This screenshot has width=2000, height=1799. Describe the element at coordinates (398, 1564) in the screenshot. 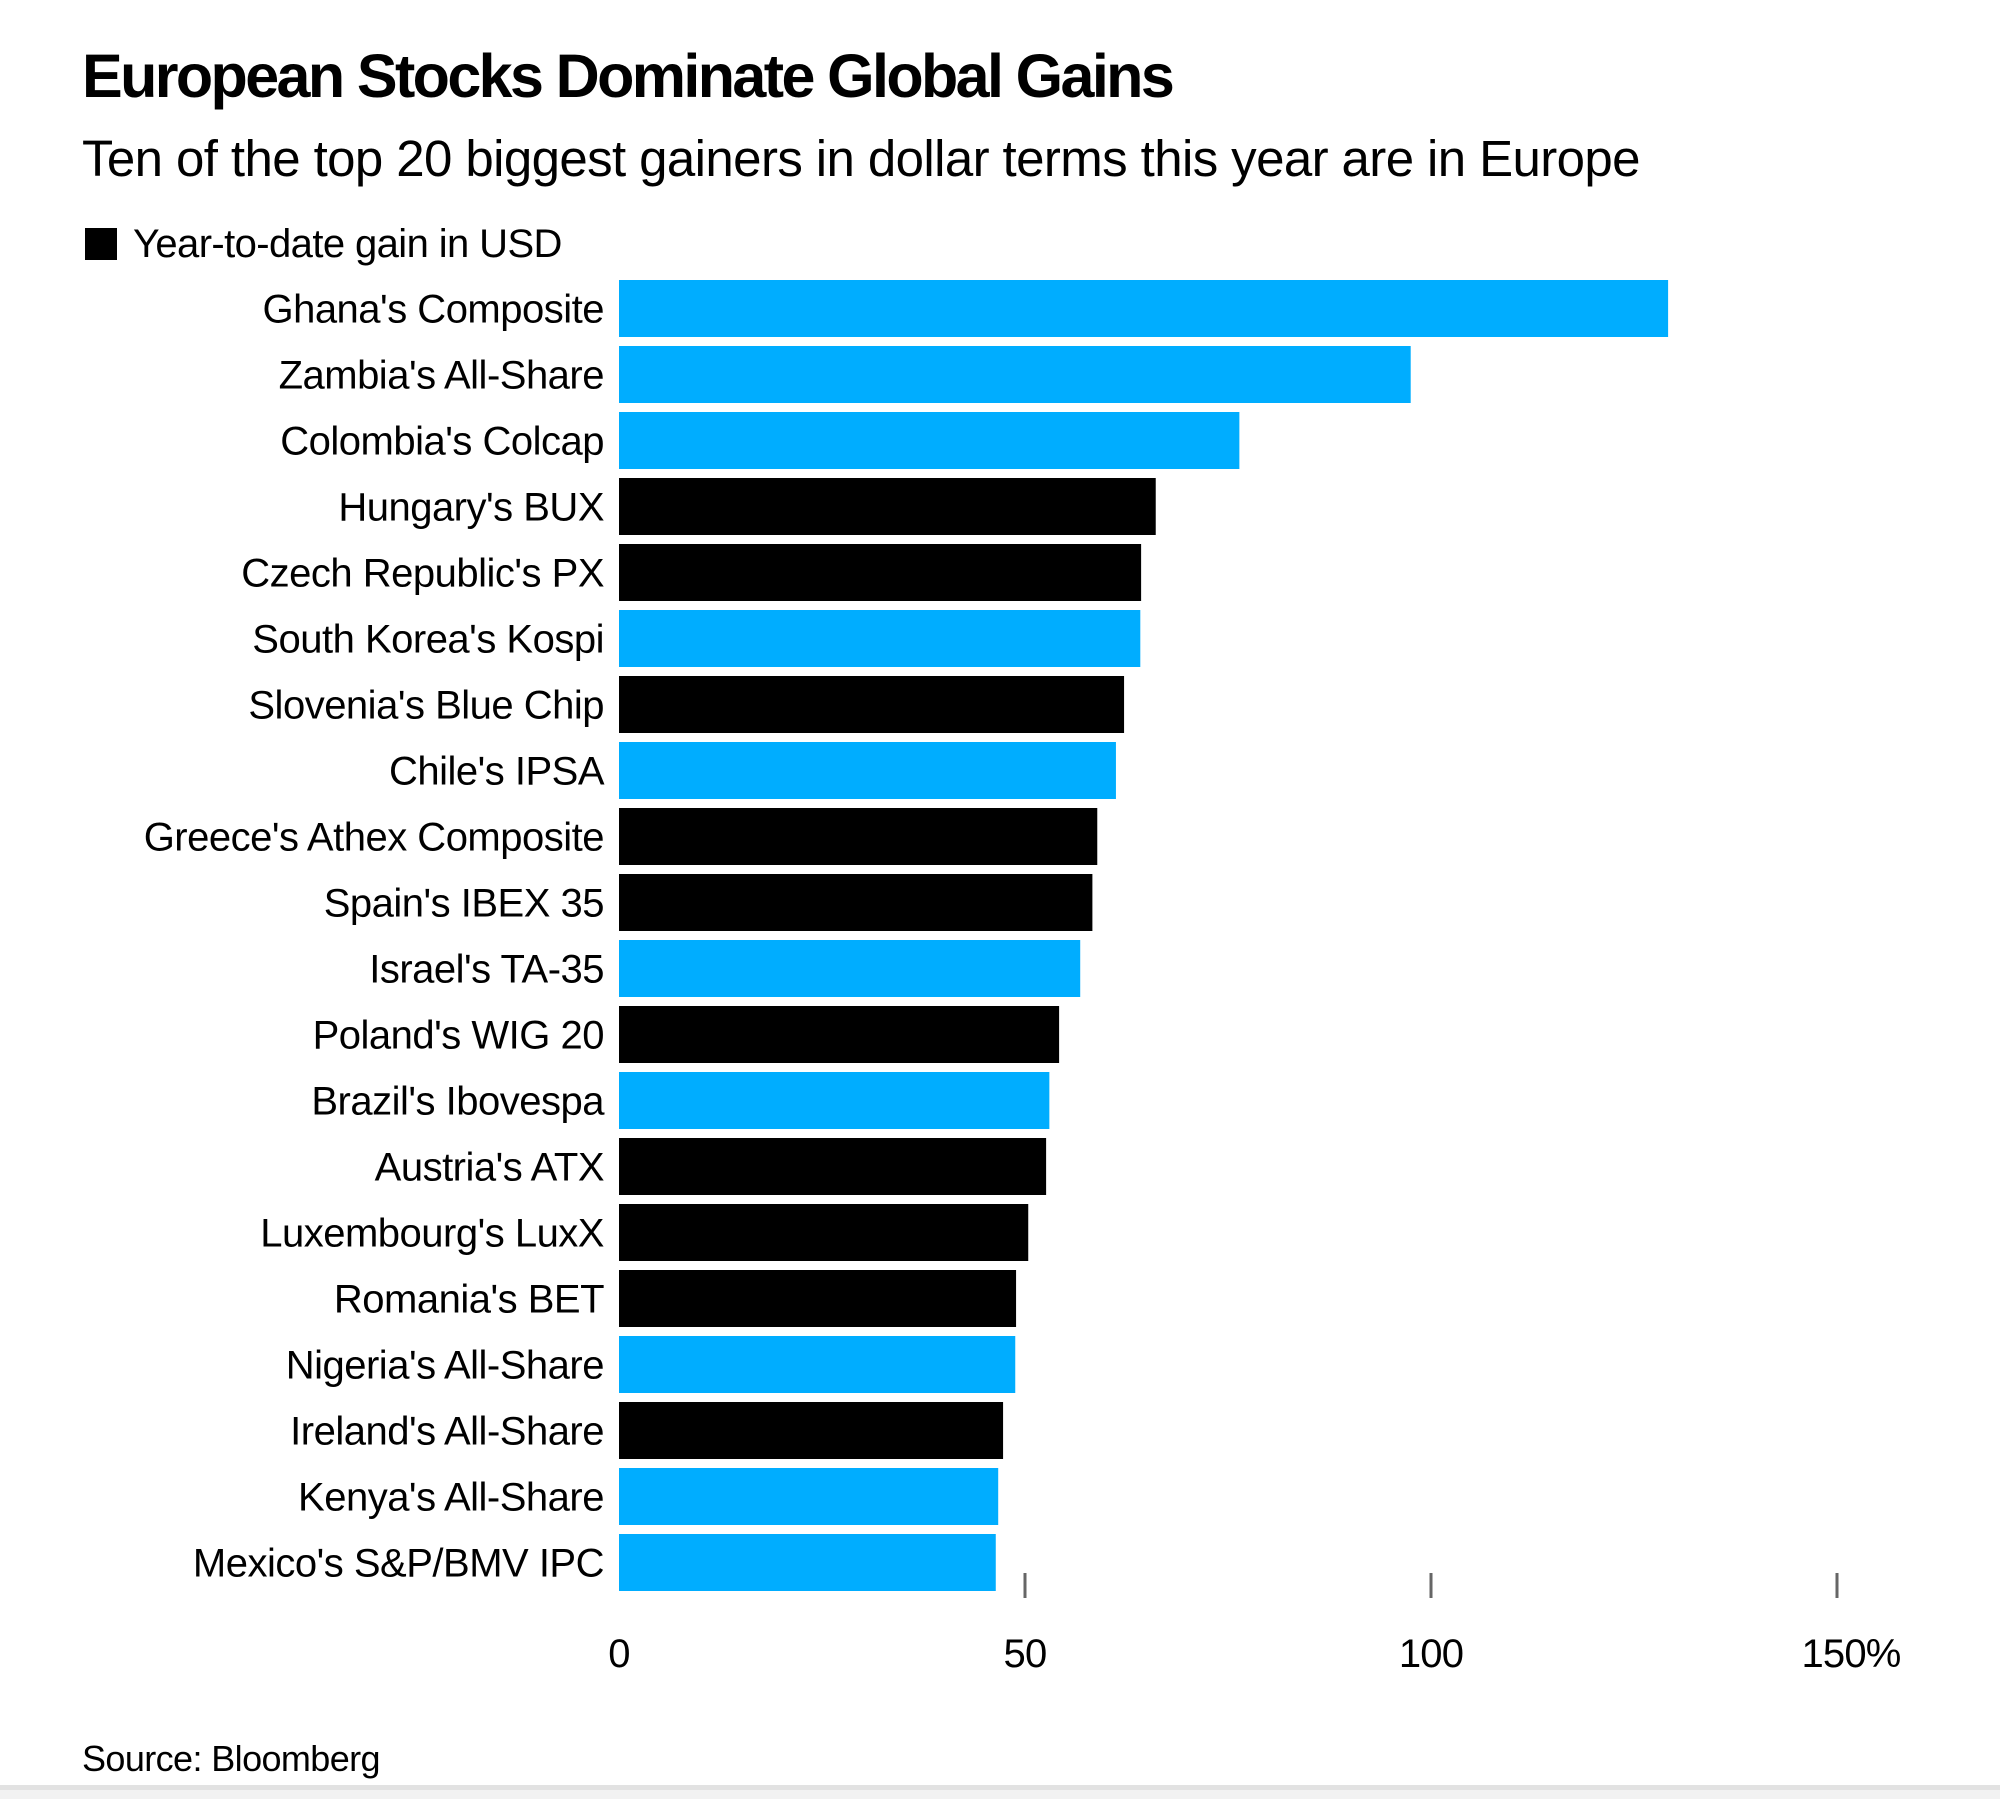

I see `category-label: Mexico's S&P/BMV IPC` at that location.